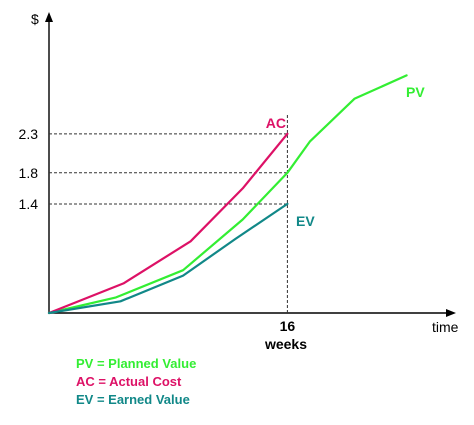 The height and width of the screenshot is (425, 474). I want to click on series-labels: PV AC EV, so click(346, 156).